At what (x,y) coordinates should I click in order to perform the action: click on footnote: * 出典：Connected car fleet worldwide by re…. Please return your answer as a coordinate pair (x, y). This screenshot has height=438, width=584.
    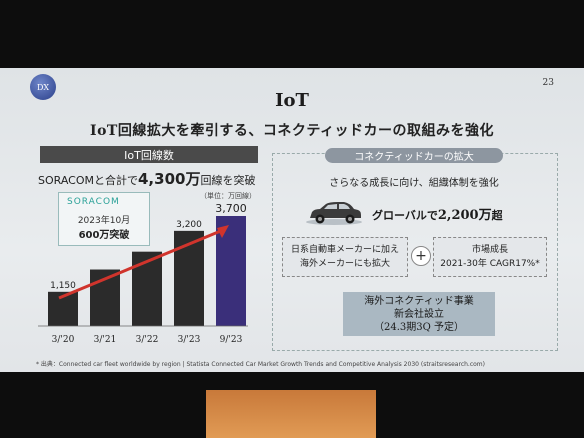
    Looking at the image, I should click on (260, 364).